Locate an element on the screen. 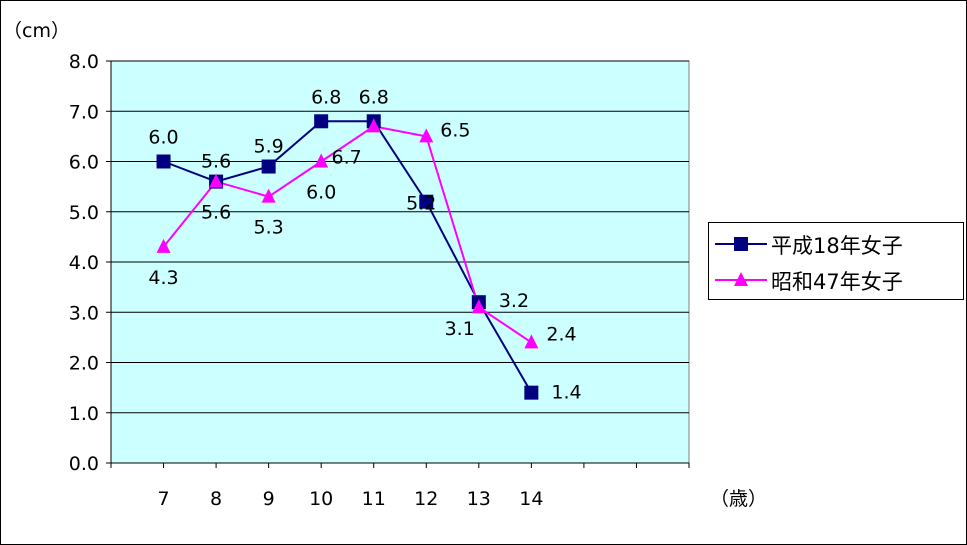 Image resolution: width=967 pixels, height=545 pixels. data-label-series-1: 3.2 is located at coordinates (514, 301).